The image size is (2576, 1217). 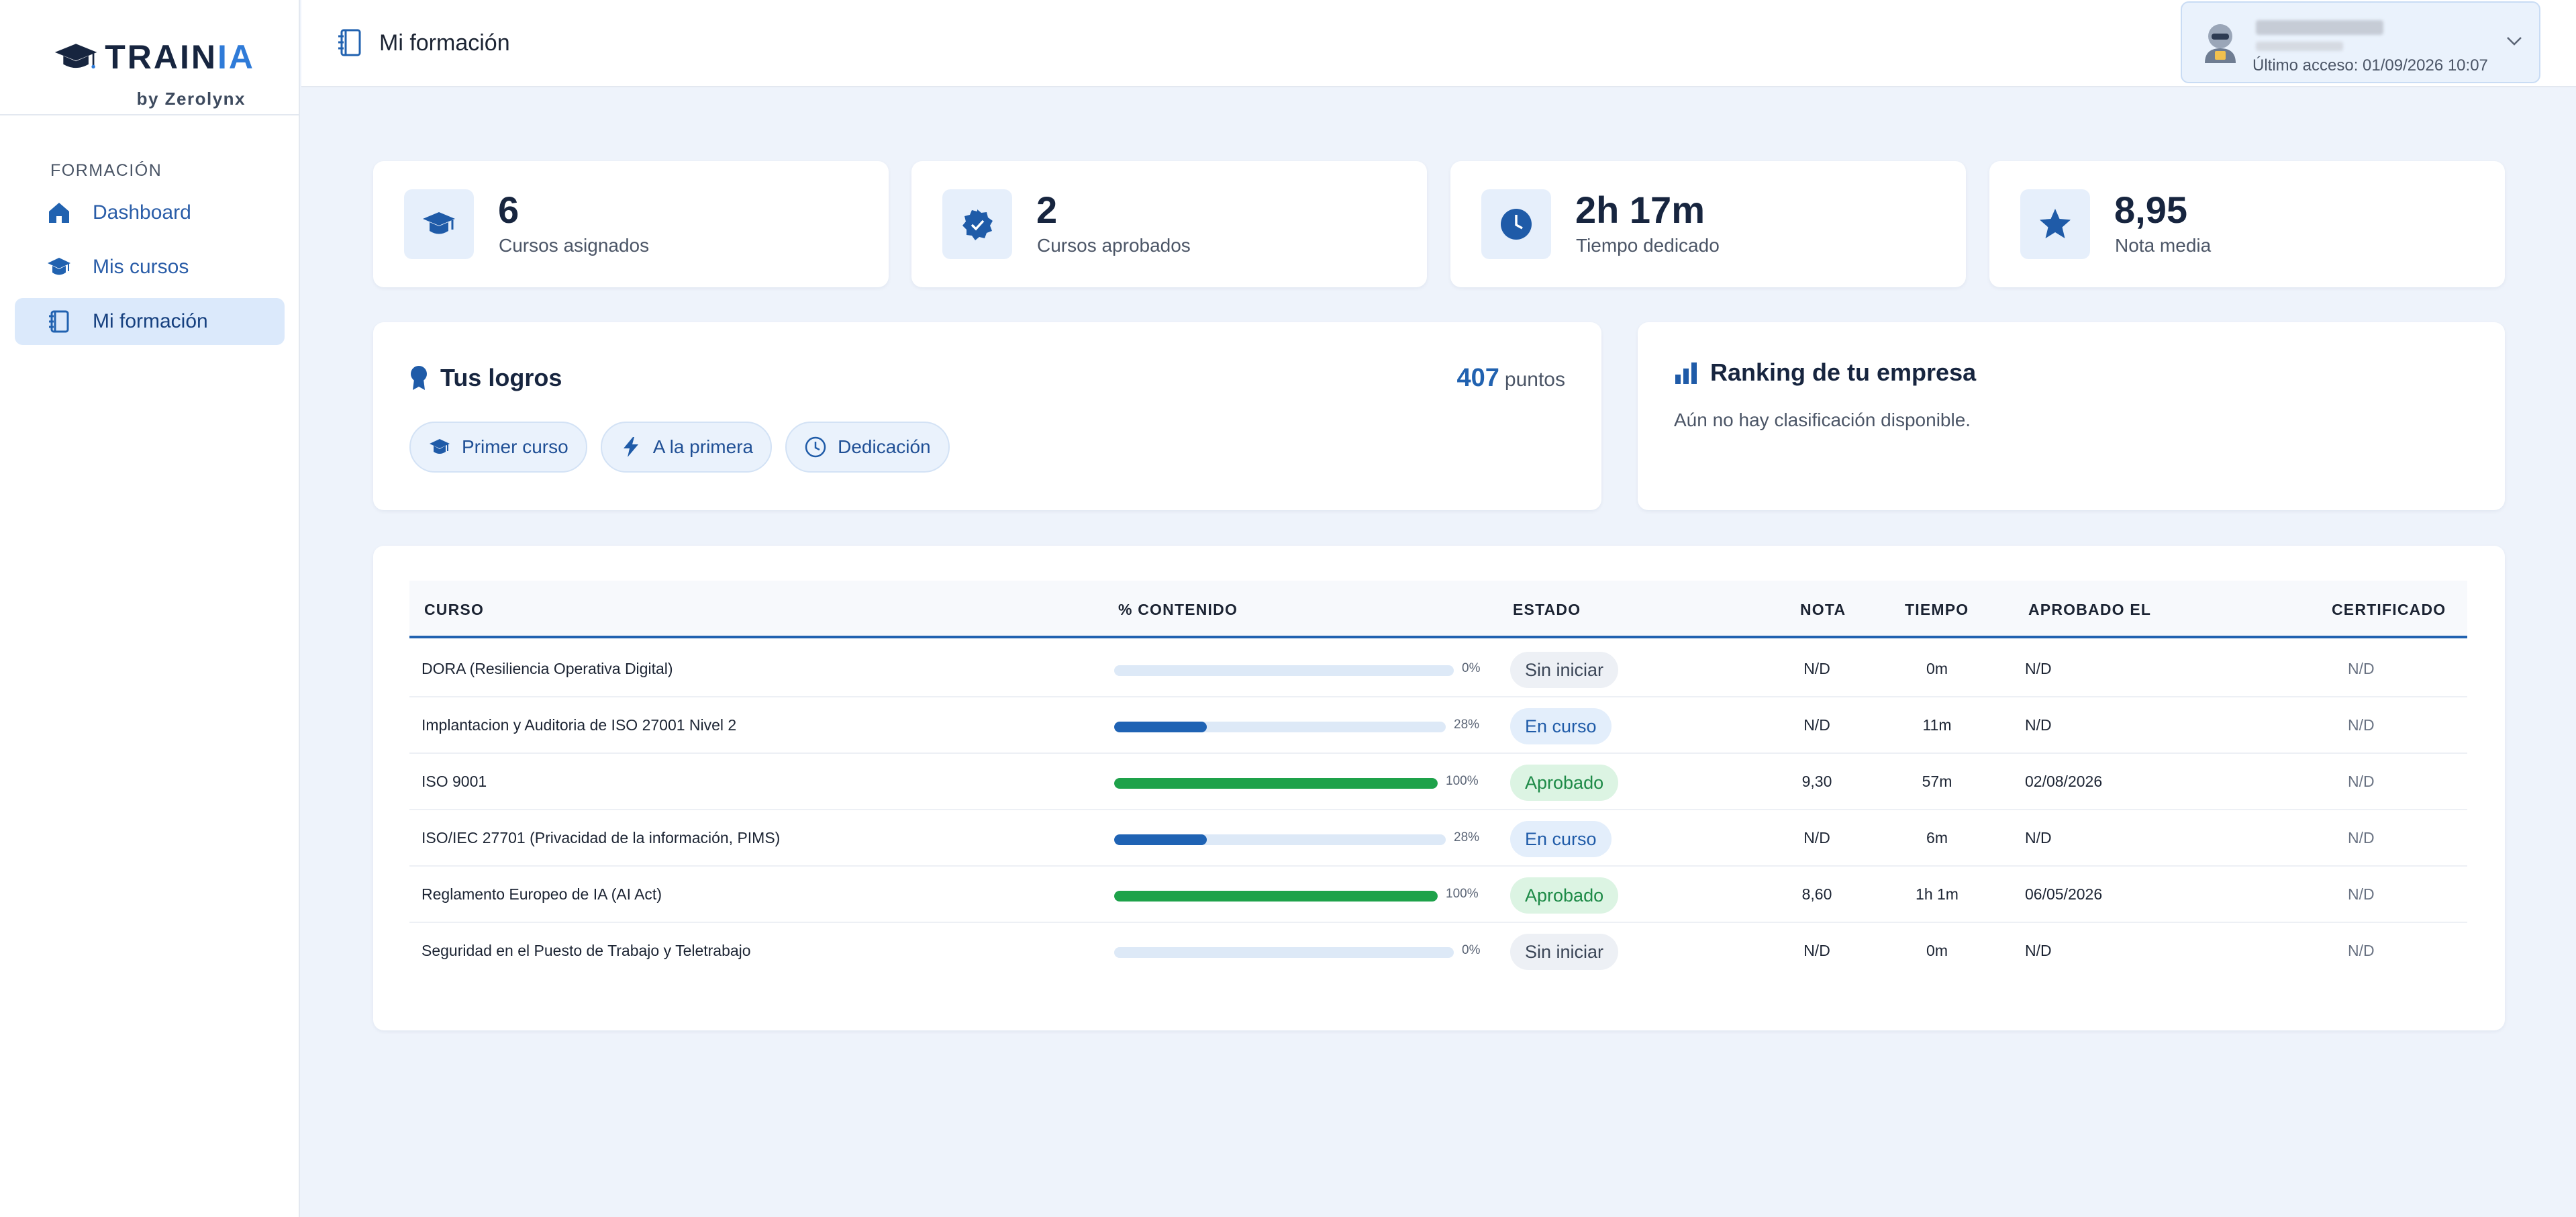 What do you see at coordinates (1169, 224) in the screenshot?
I see `stat-card-approved: 2 Cursos aprobados` at bounding box center [1169, 224].